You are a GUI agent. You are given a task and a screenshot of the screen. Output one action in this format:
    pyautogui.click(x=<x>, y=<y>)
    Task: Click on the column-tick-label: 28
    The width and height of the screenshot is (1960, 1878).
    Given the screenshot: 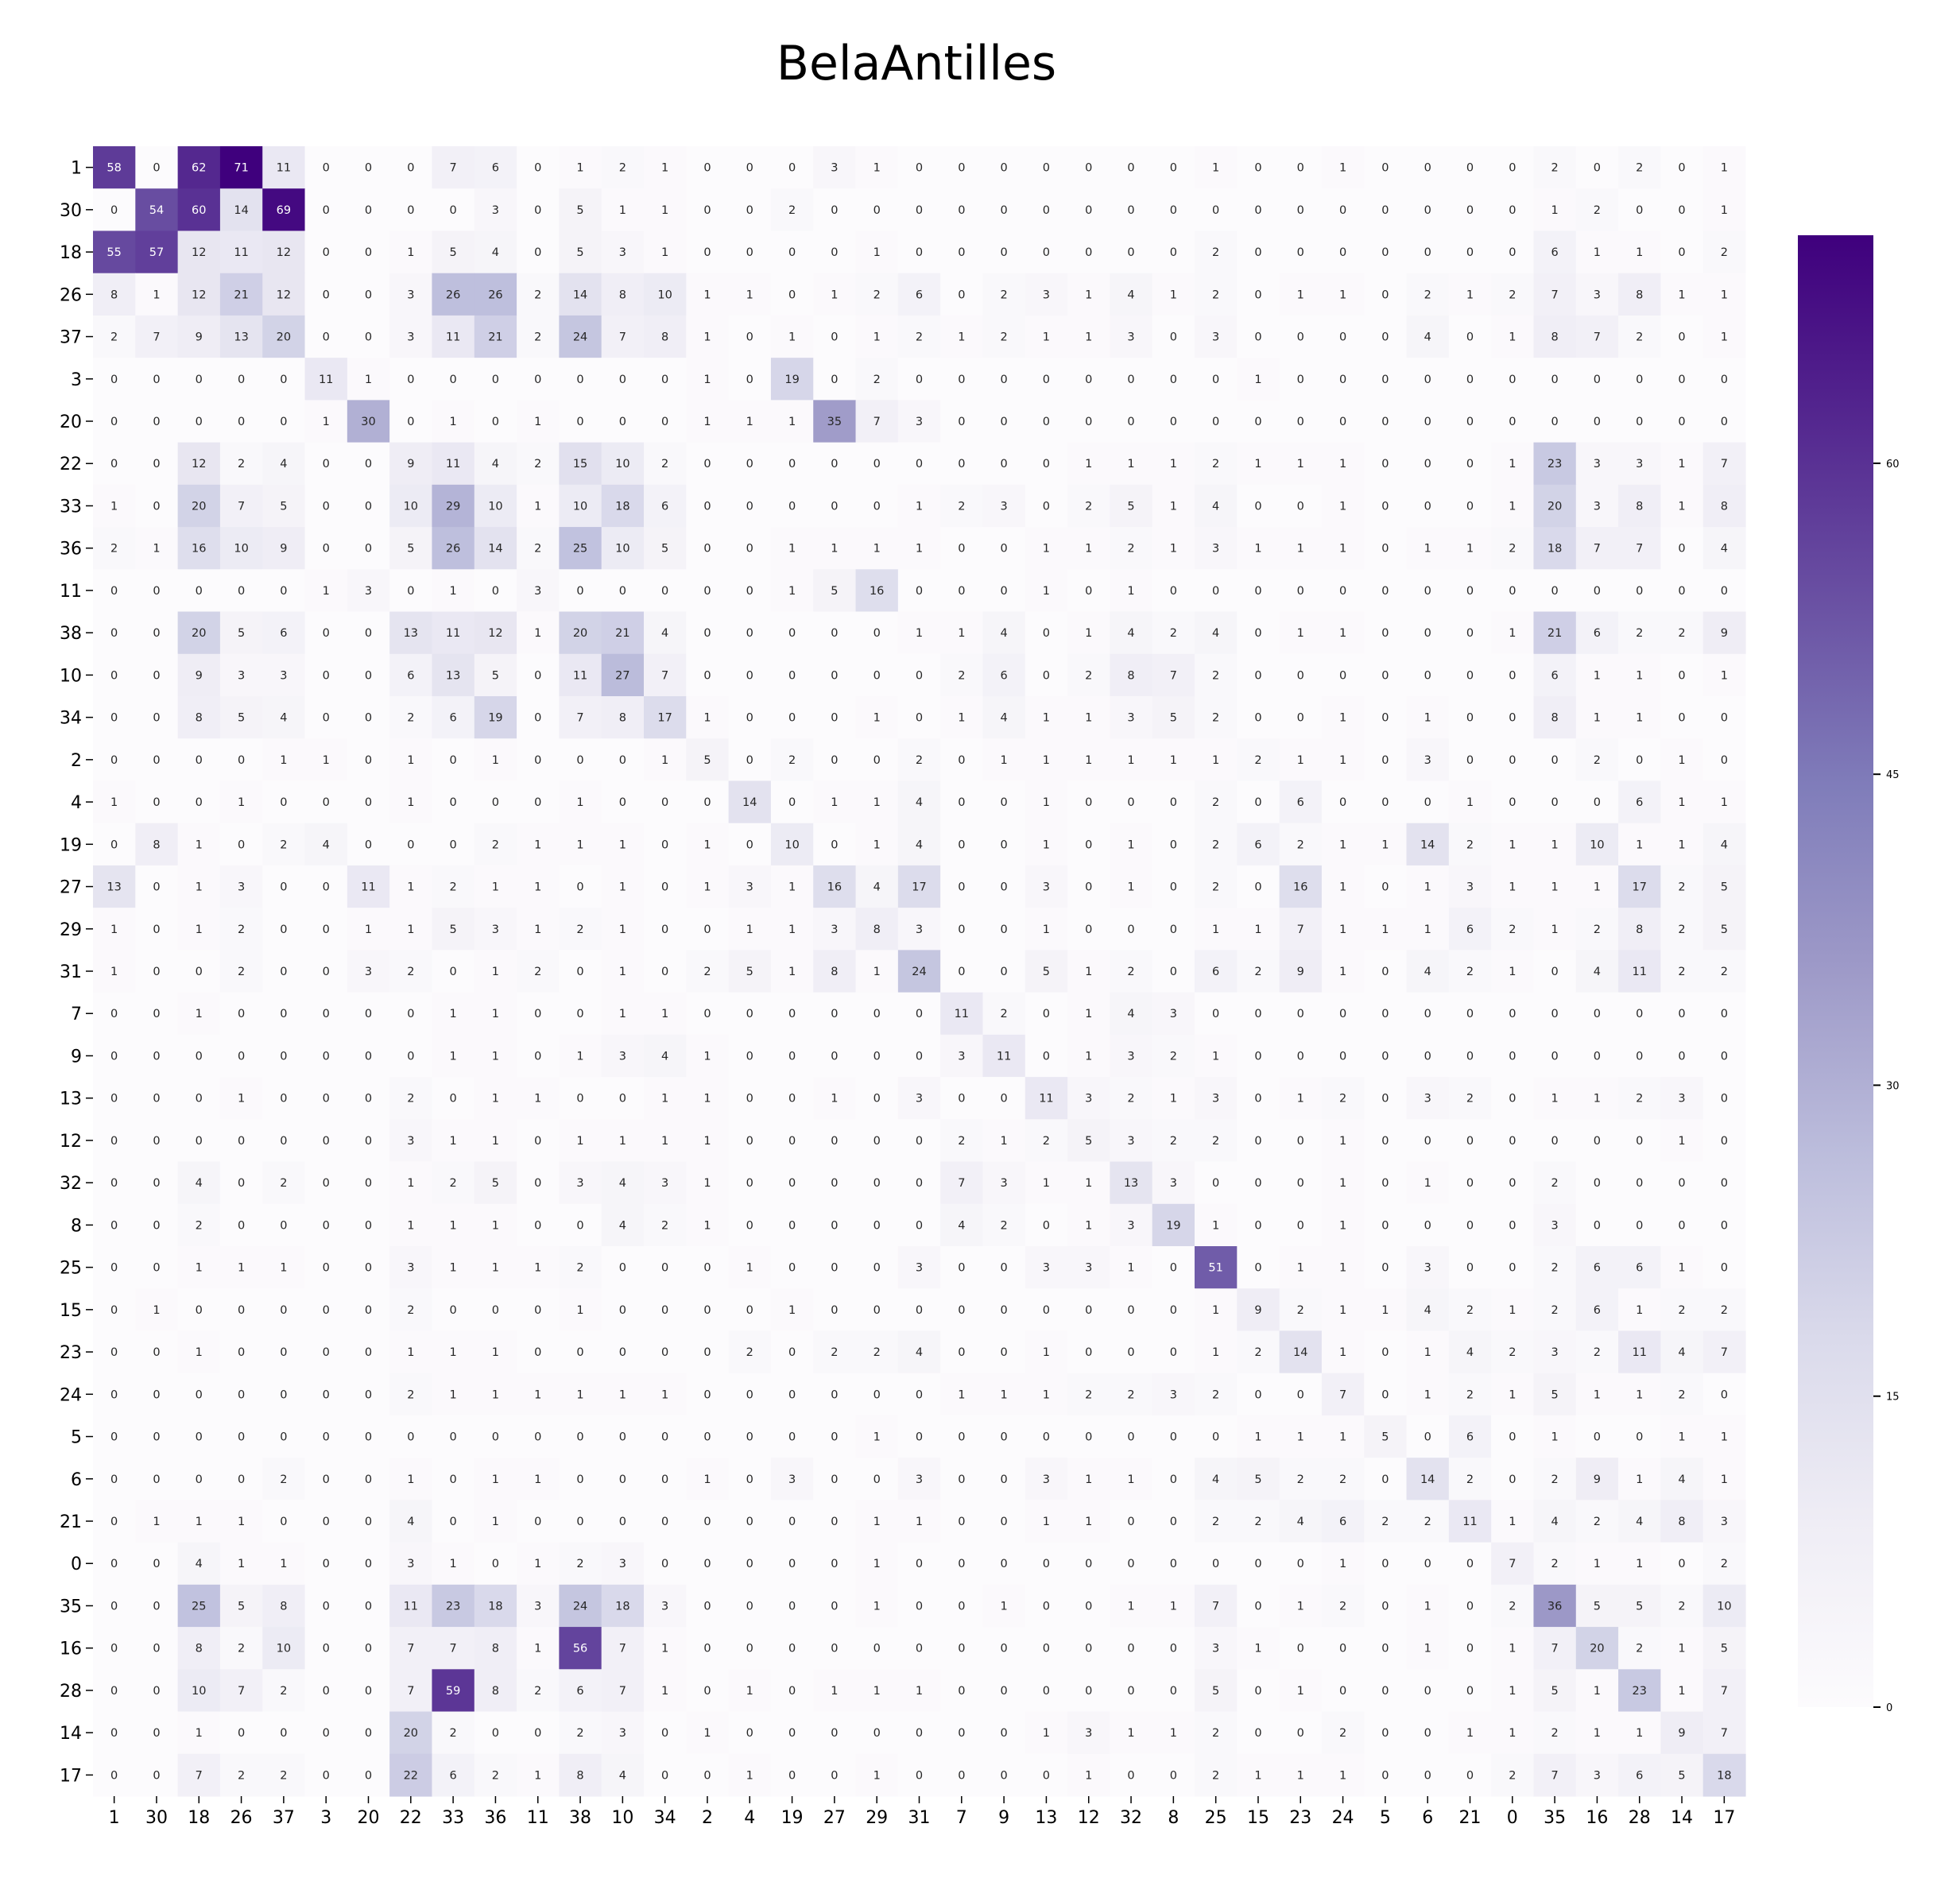 What is the action you would take?
    pyautogui.click(x=1640, y=1818)
    